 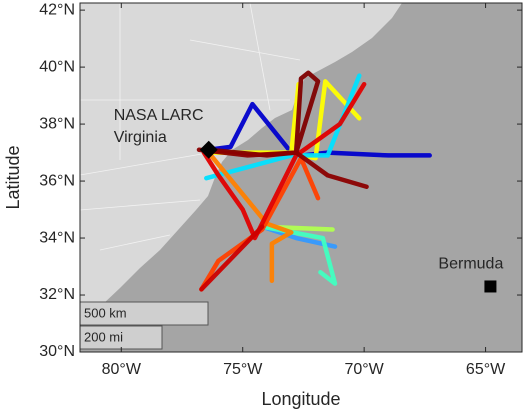 I want to click on y-tick-label: 32°N, so click(x=57, y=294).